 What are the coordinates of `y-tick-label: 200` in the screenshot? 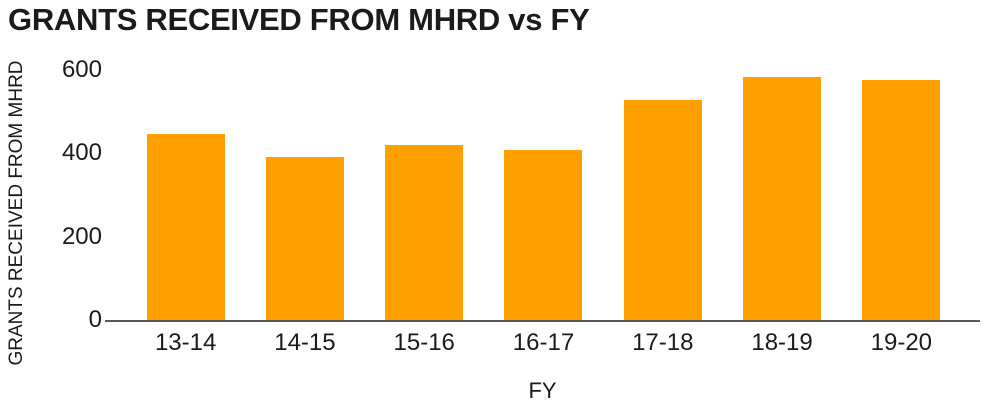 It's located at (81, 236).